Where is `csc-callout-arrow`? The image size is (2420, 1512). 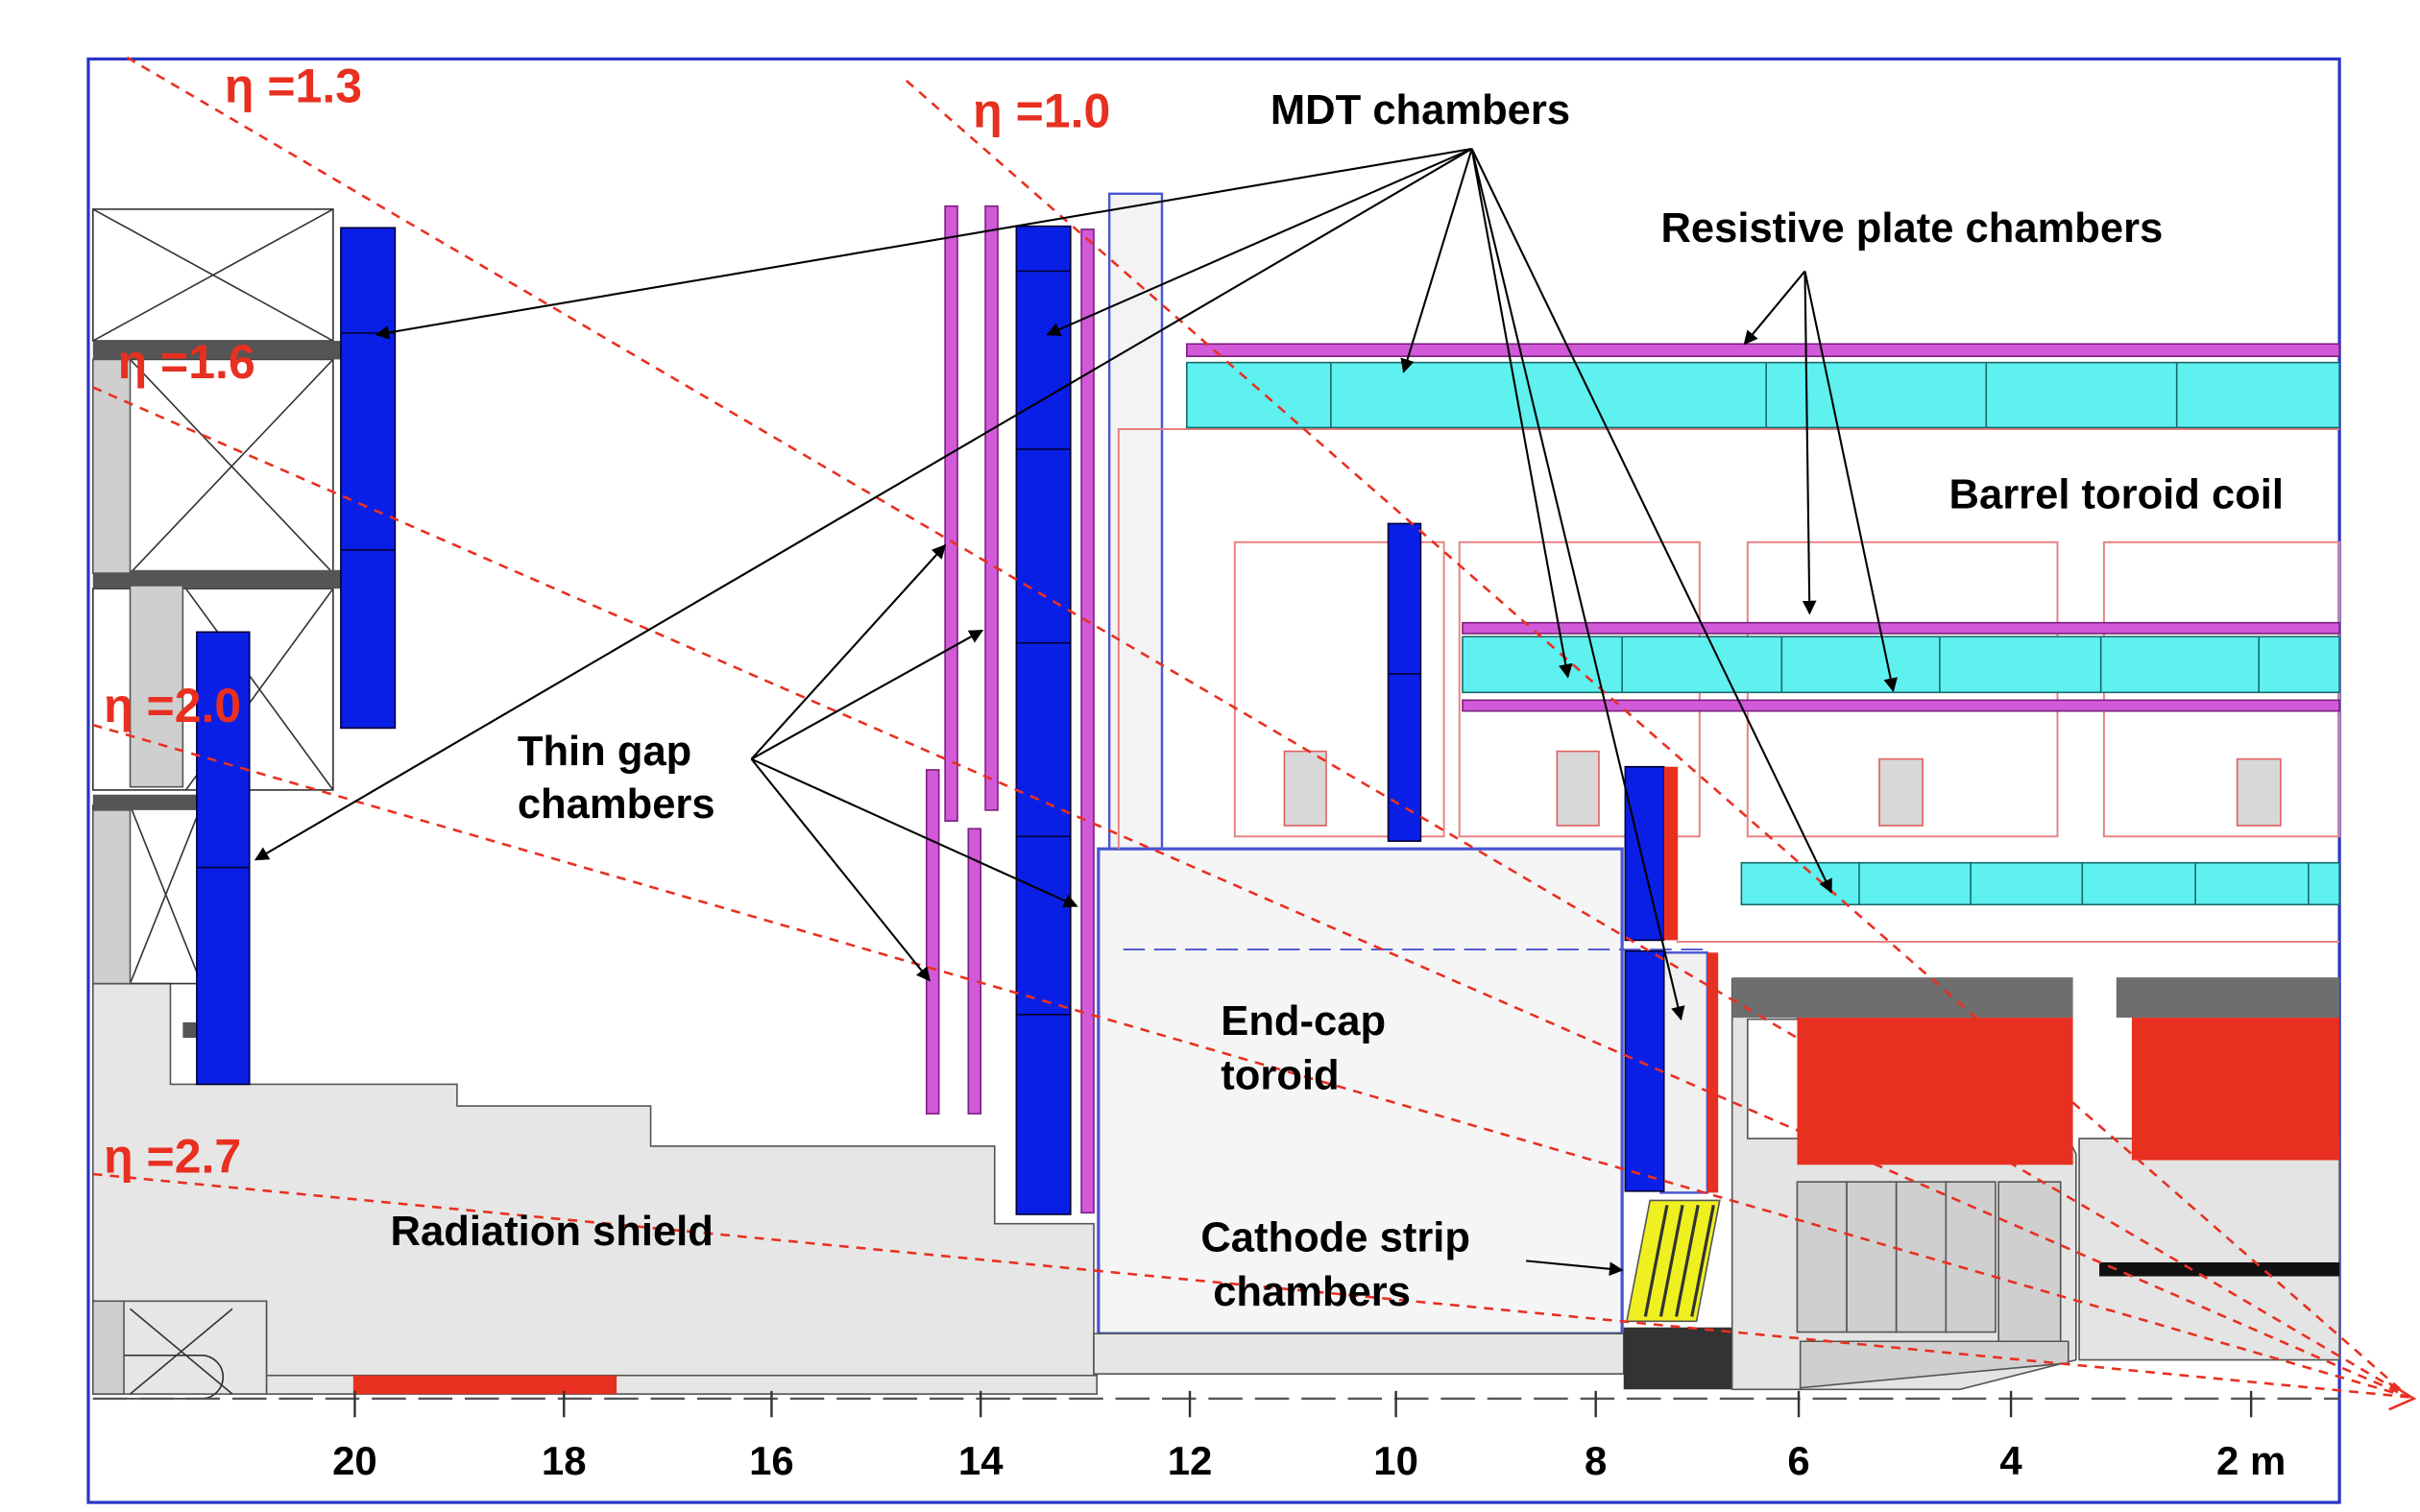
csc-callout-arrow is located at coordinates (1575, 1268).